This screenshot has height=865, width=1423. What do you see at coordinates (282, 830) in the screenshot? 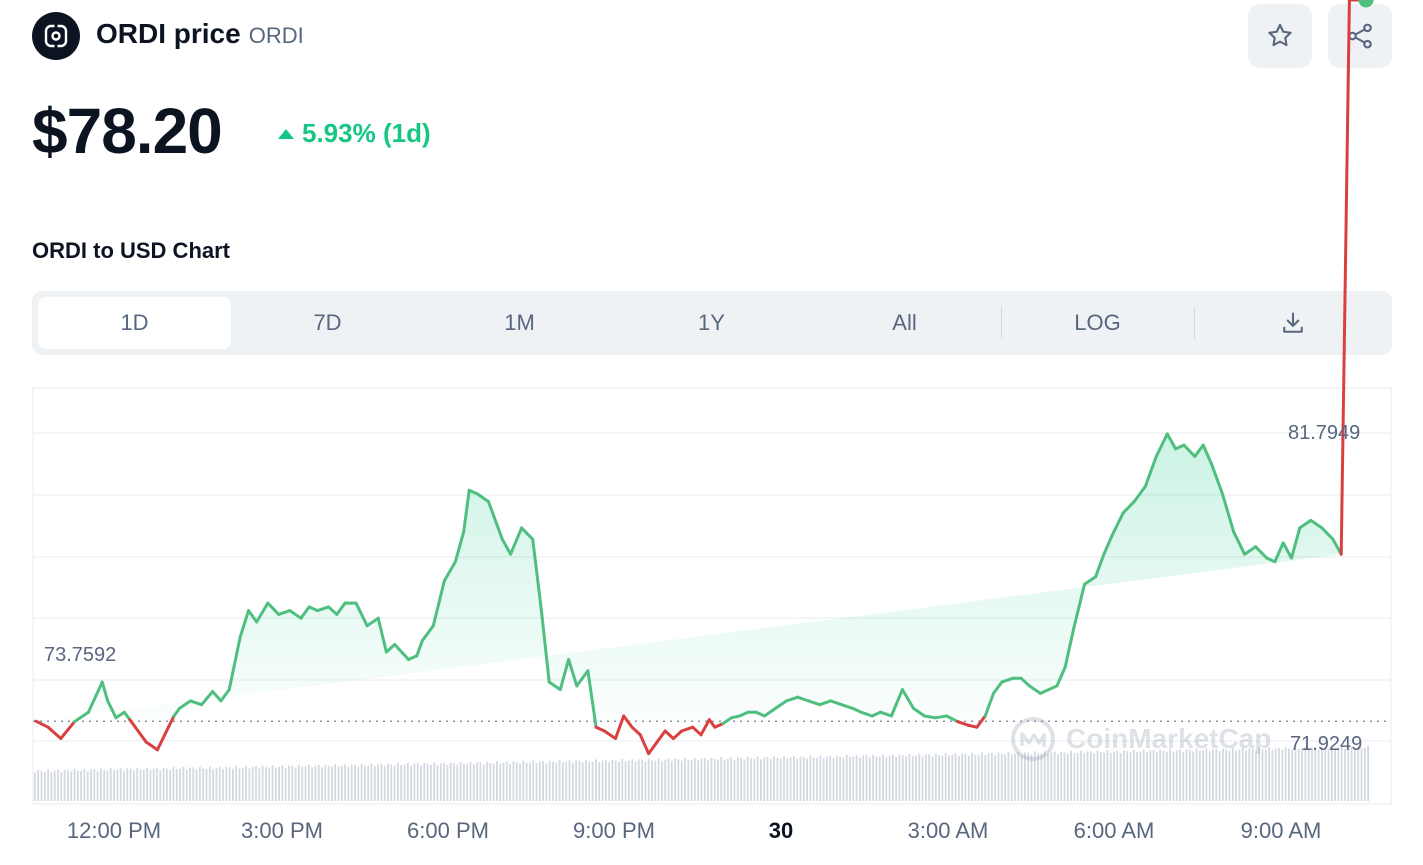
I see `x-tick-label: 3:00 PM` at bounding box center [282, 830].